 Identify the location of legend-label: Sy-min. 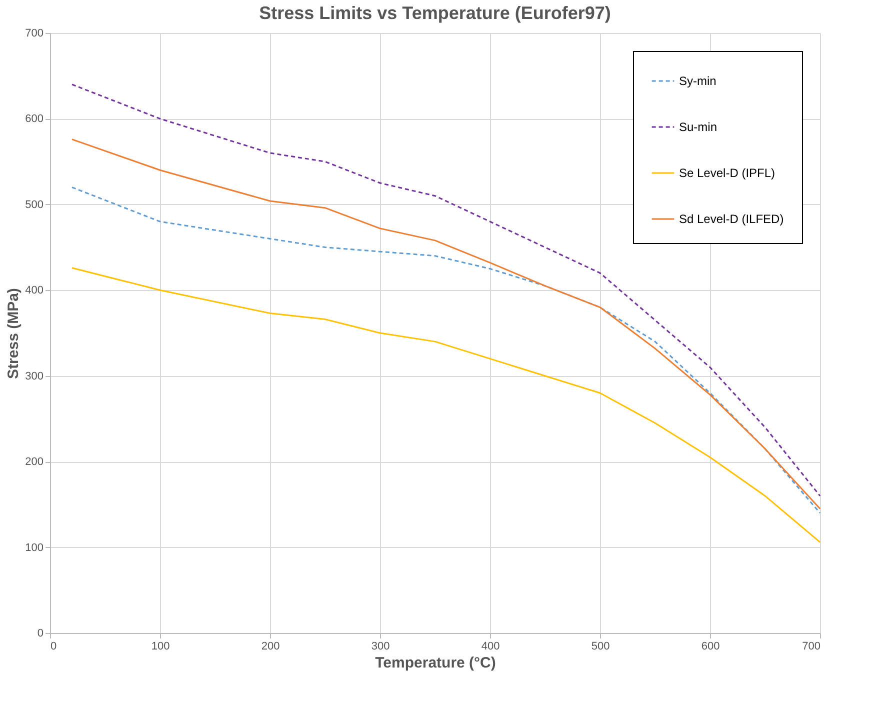
(697, 81).